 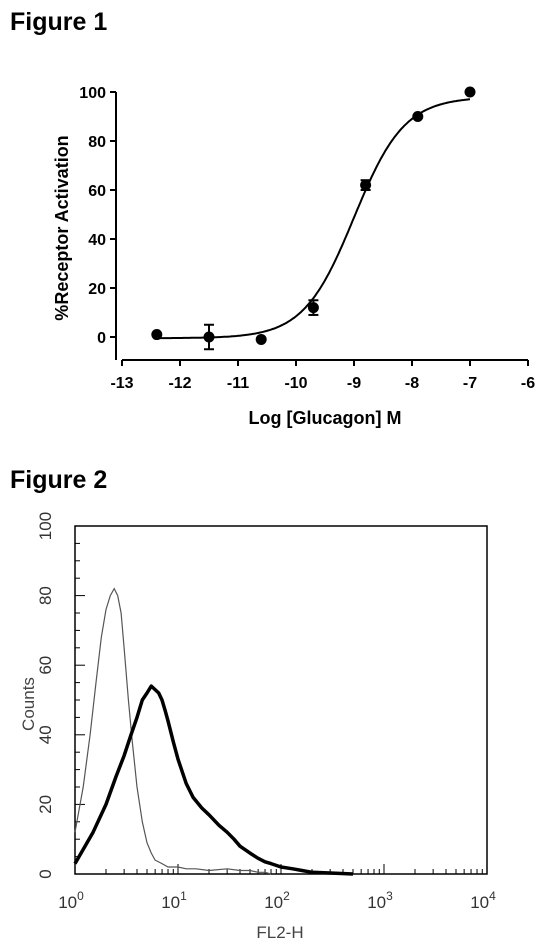 I want to click on figure1-x-tick-label: -7, so click(x=470, y=383).